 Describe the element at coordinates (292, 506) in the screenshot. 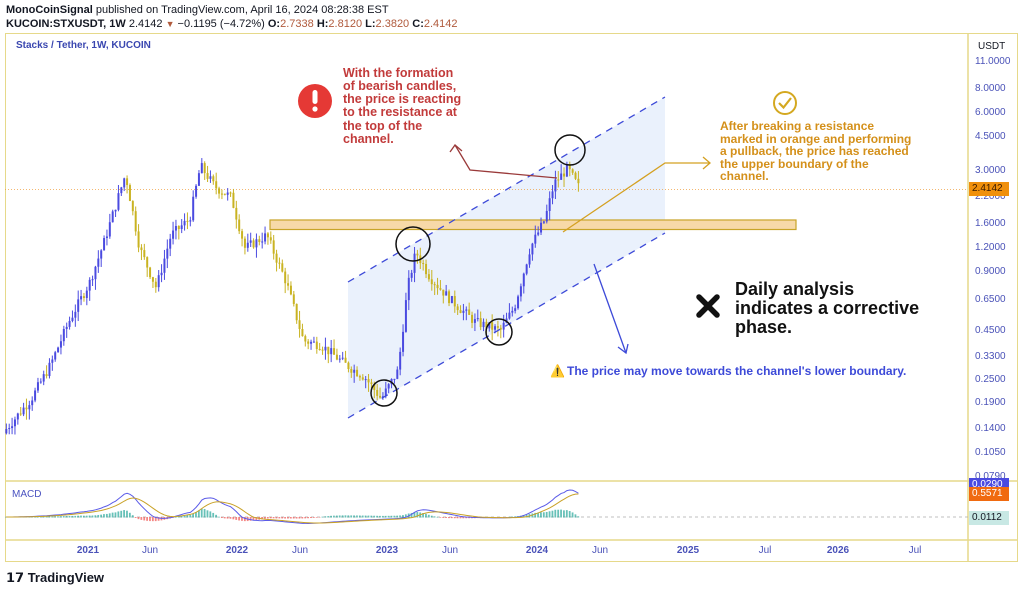

I see `macd-line` at that location.